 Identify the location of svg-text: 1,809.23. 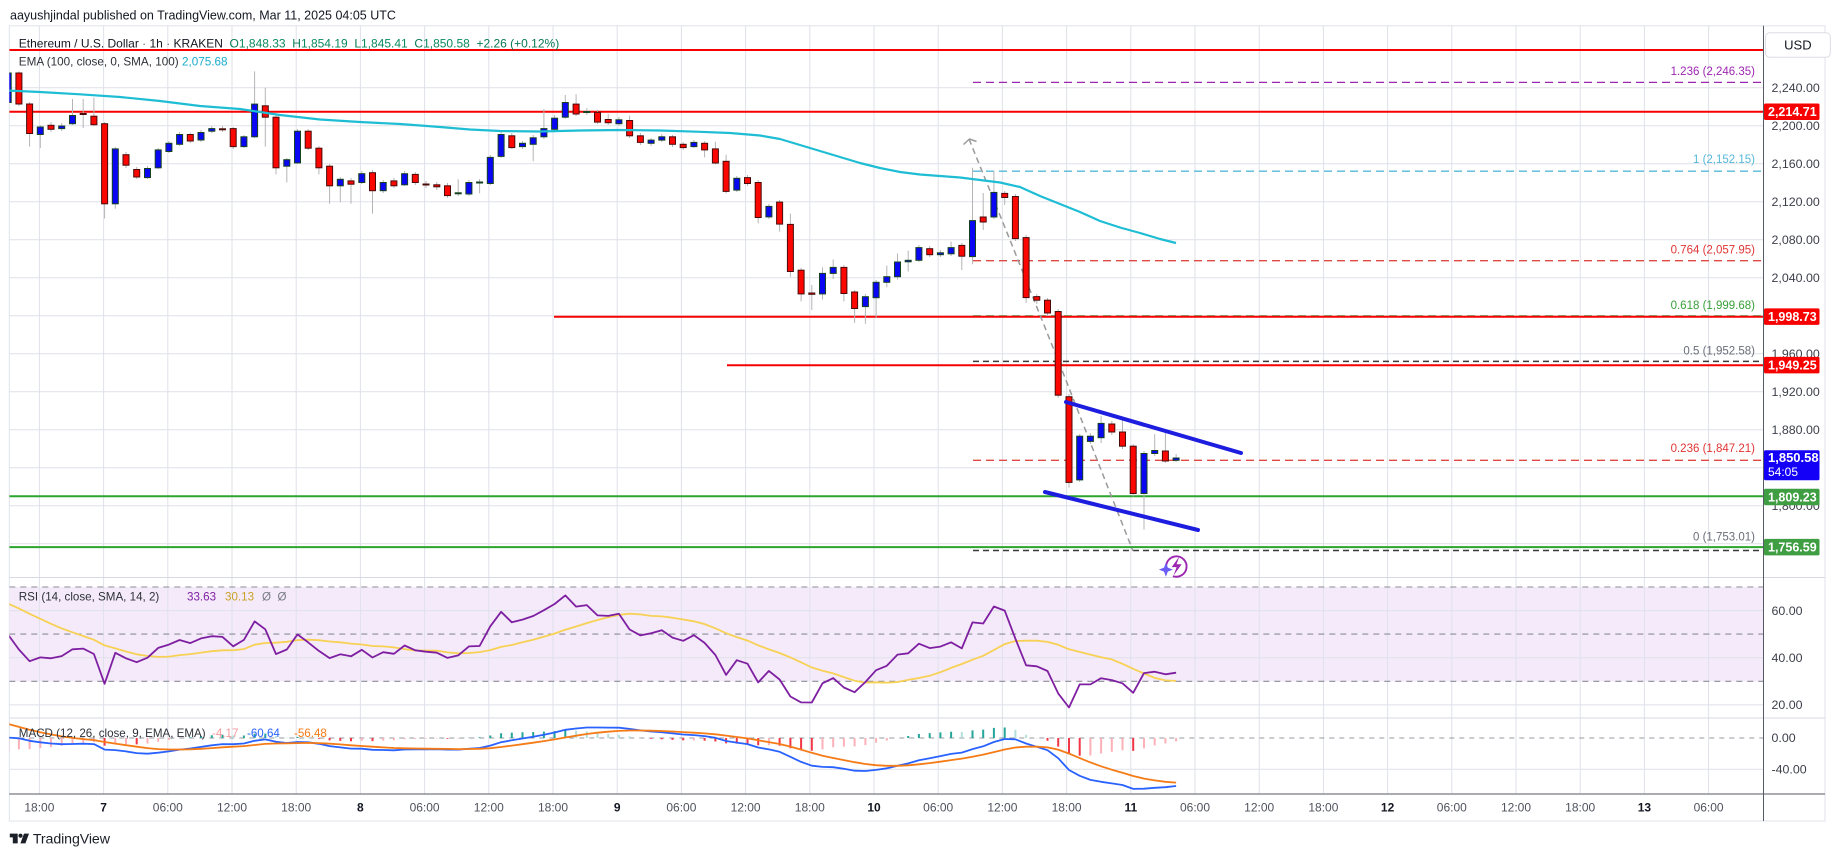
(1792, 497).